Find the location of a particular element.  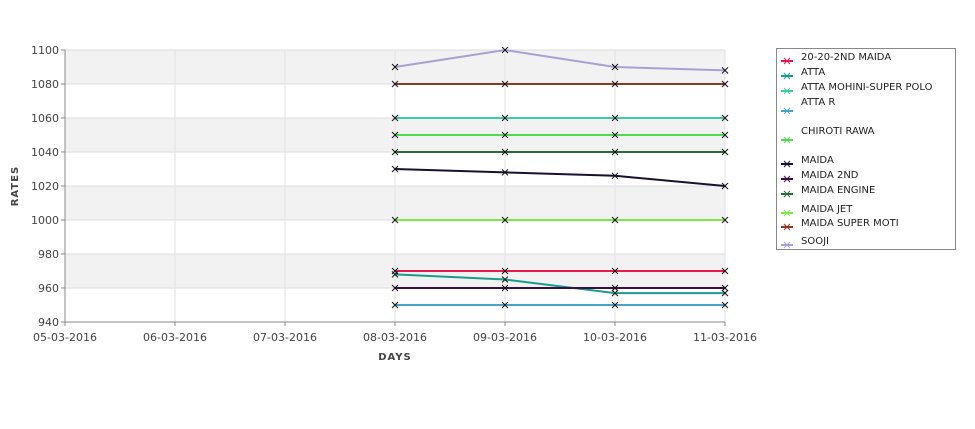

legend-label: SOOJI is located at coordinates (815, 241).